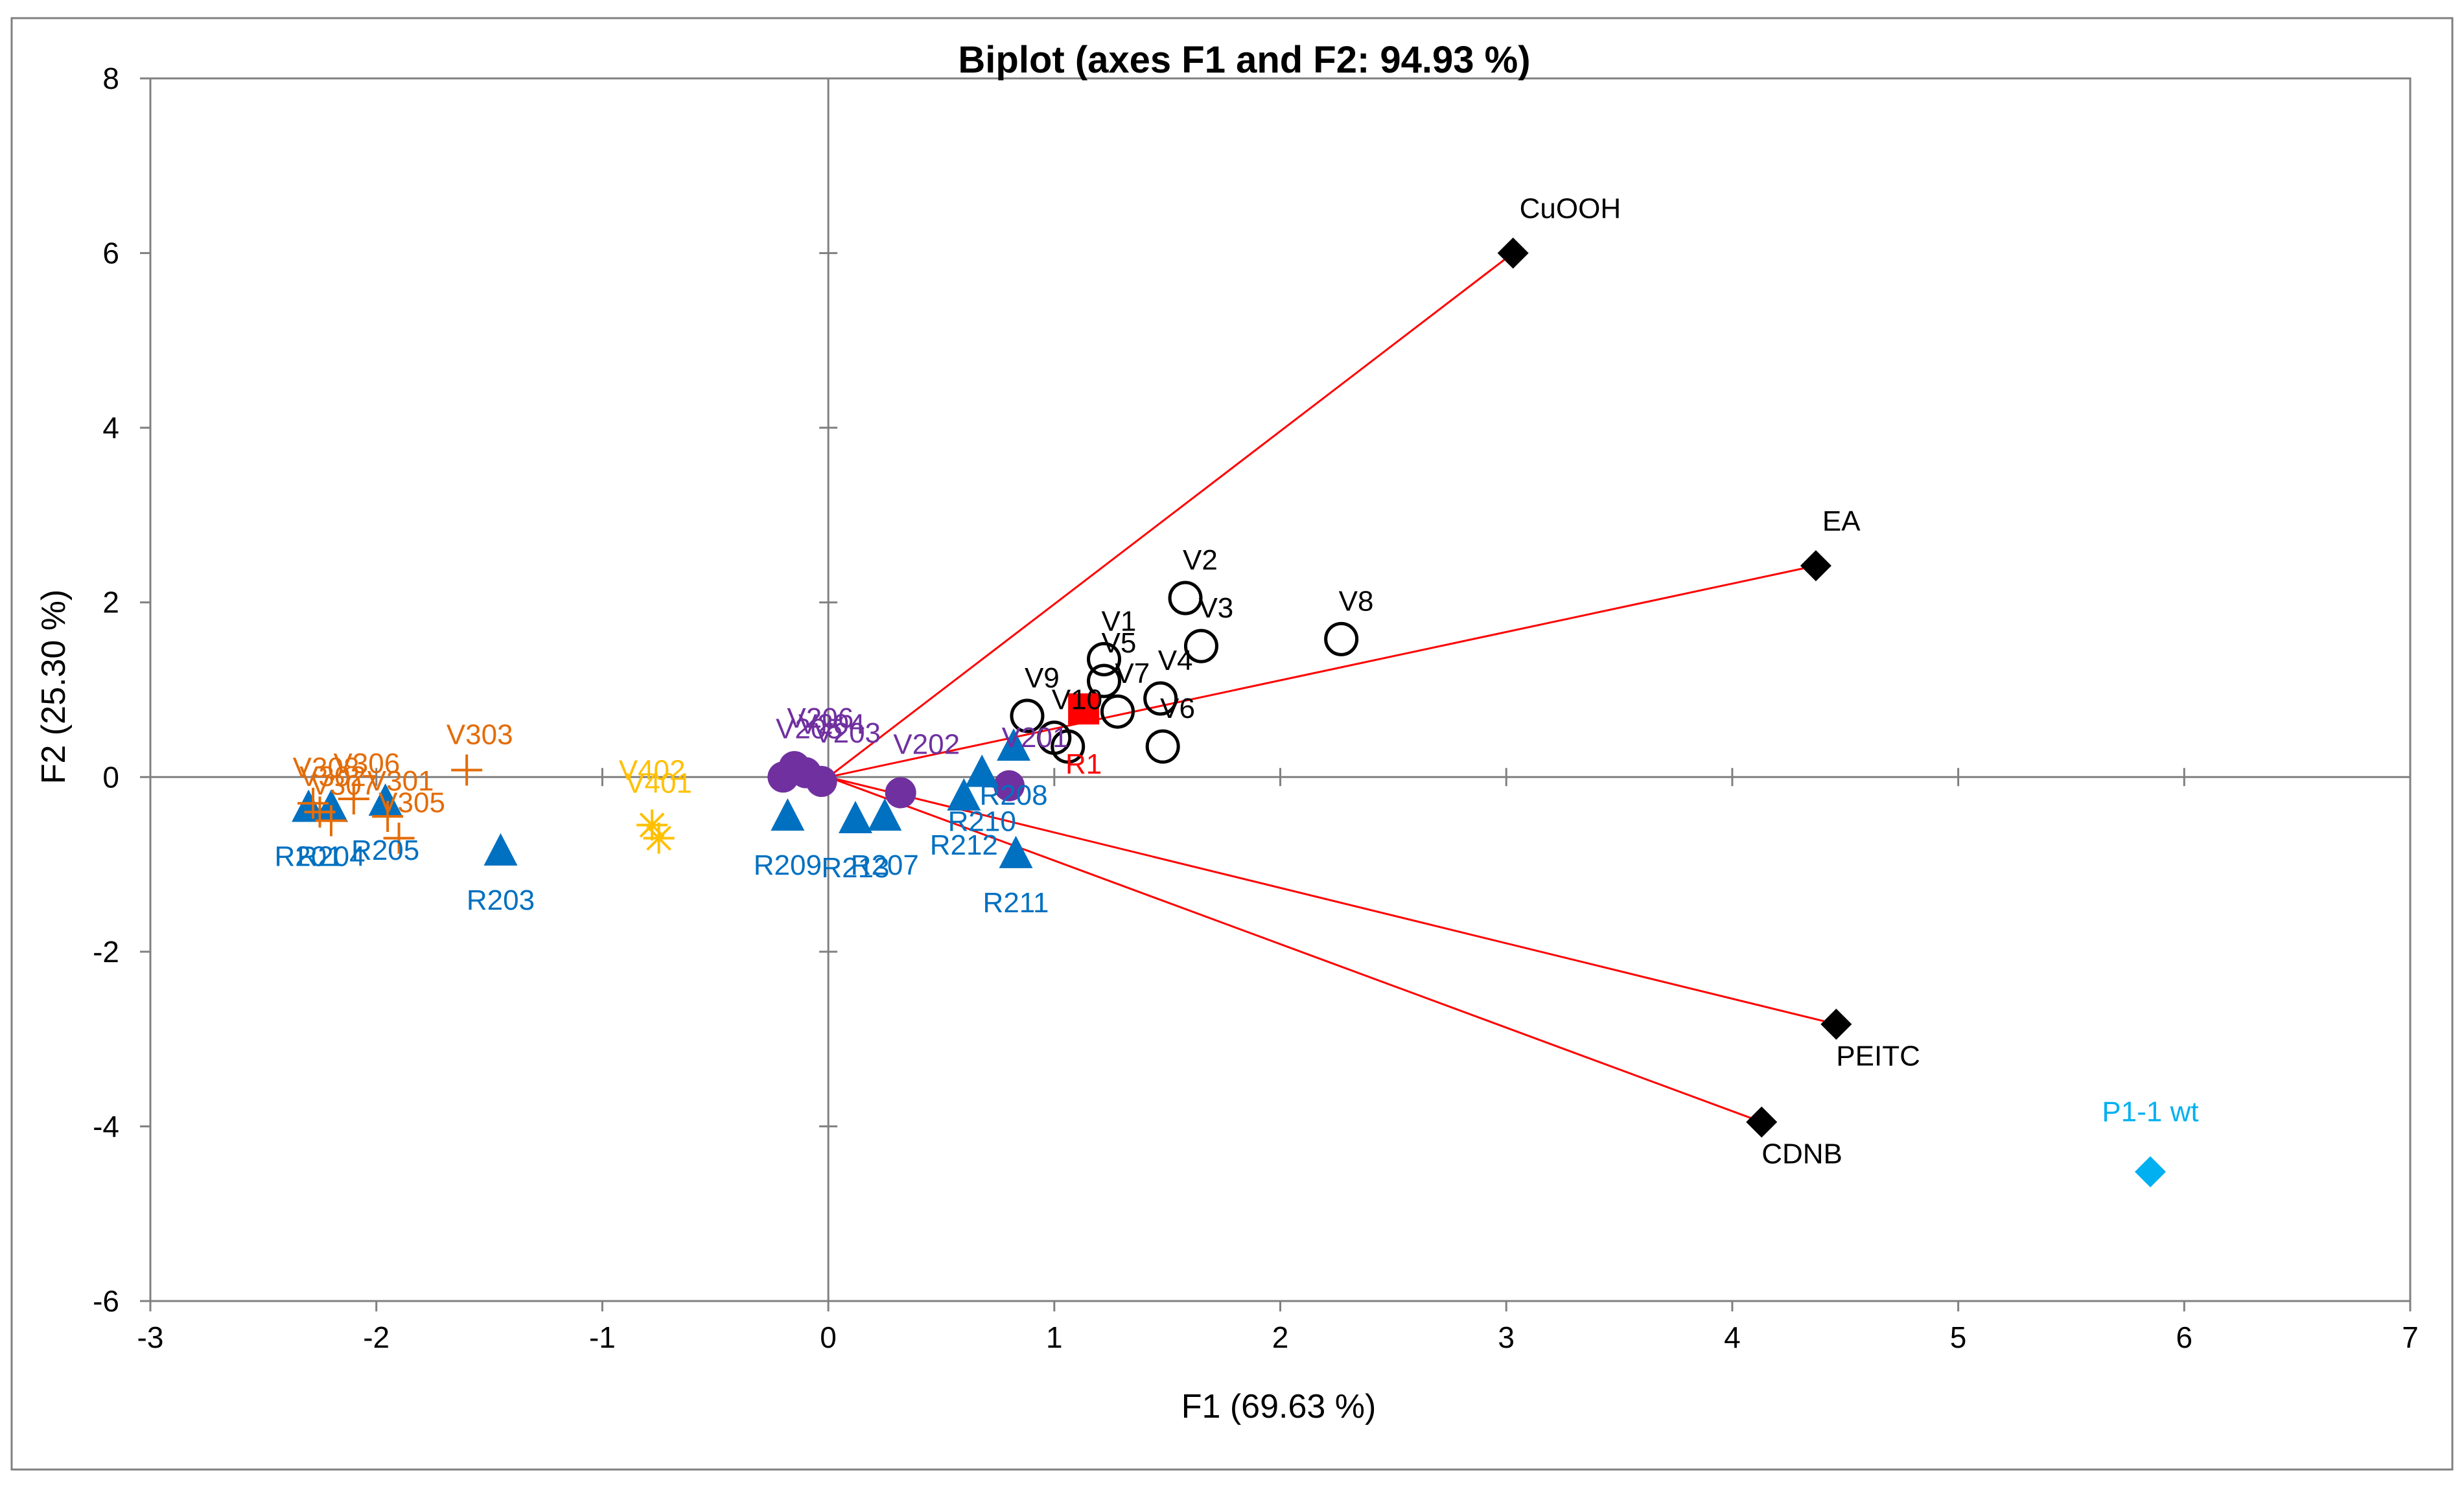 This screenshot has height=1487, width=2464. Describe the element at coordinates (1163, 746) in the screenshot. I see `data-point-v6` at that location.